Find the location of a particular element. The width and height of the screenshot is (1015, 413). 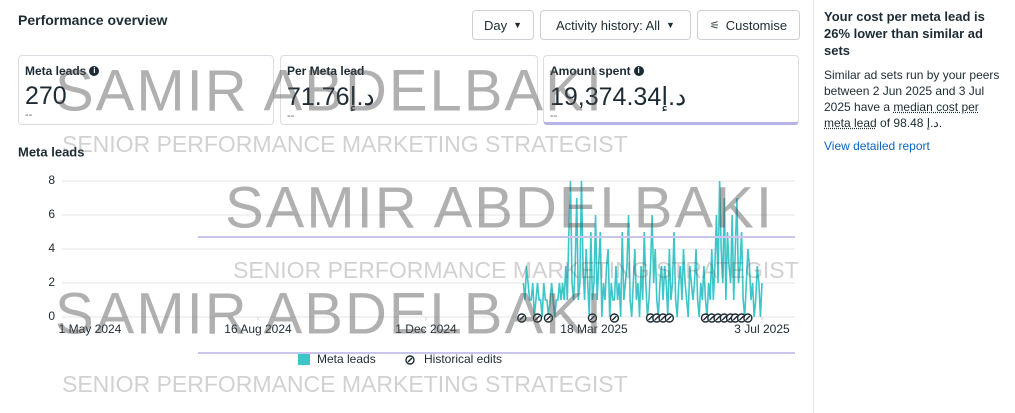

button-label: Customise is located at coordinates (756, 25).